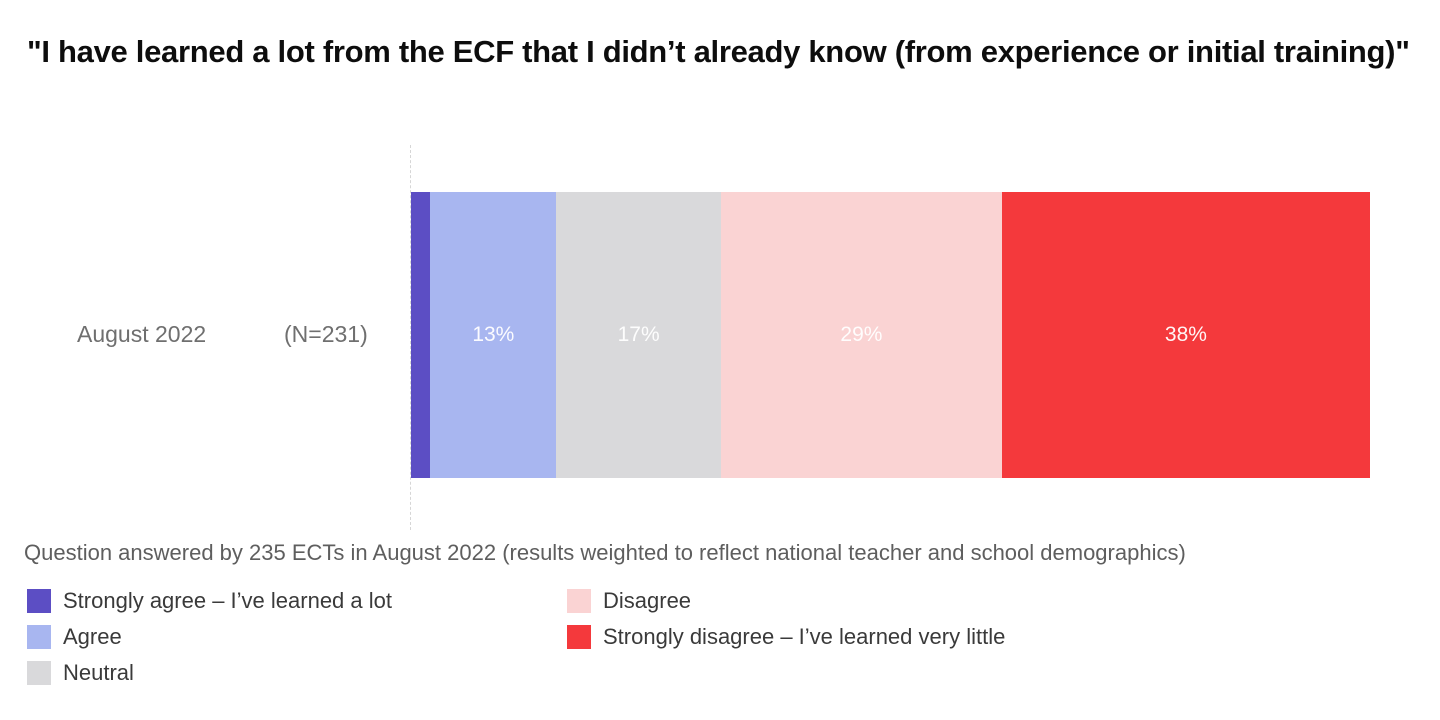  Describe the element at coordinates (410, 337) in the screenshot. I see `axis-baseline-dashed` at that location.